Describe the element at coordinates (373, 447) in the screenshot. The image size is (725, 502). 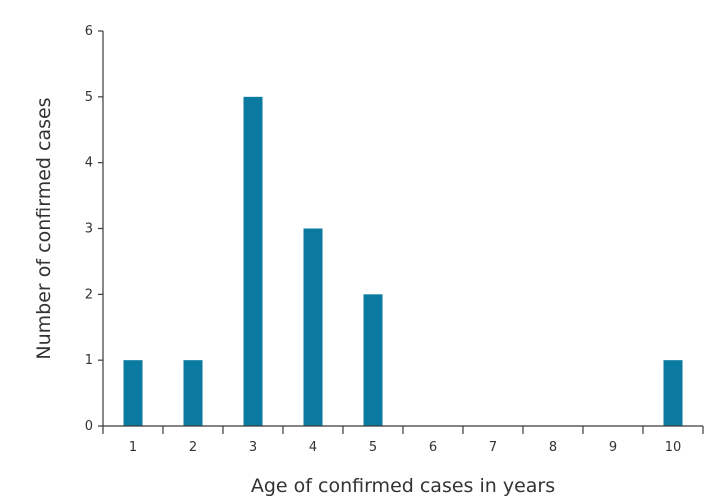
I see `x-tick-label: 5` at that location.